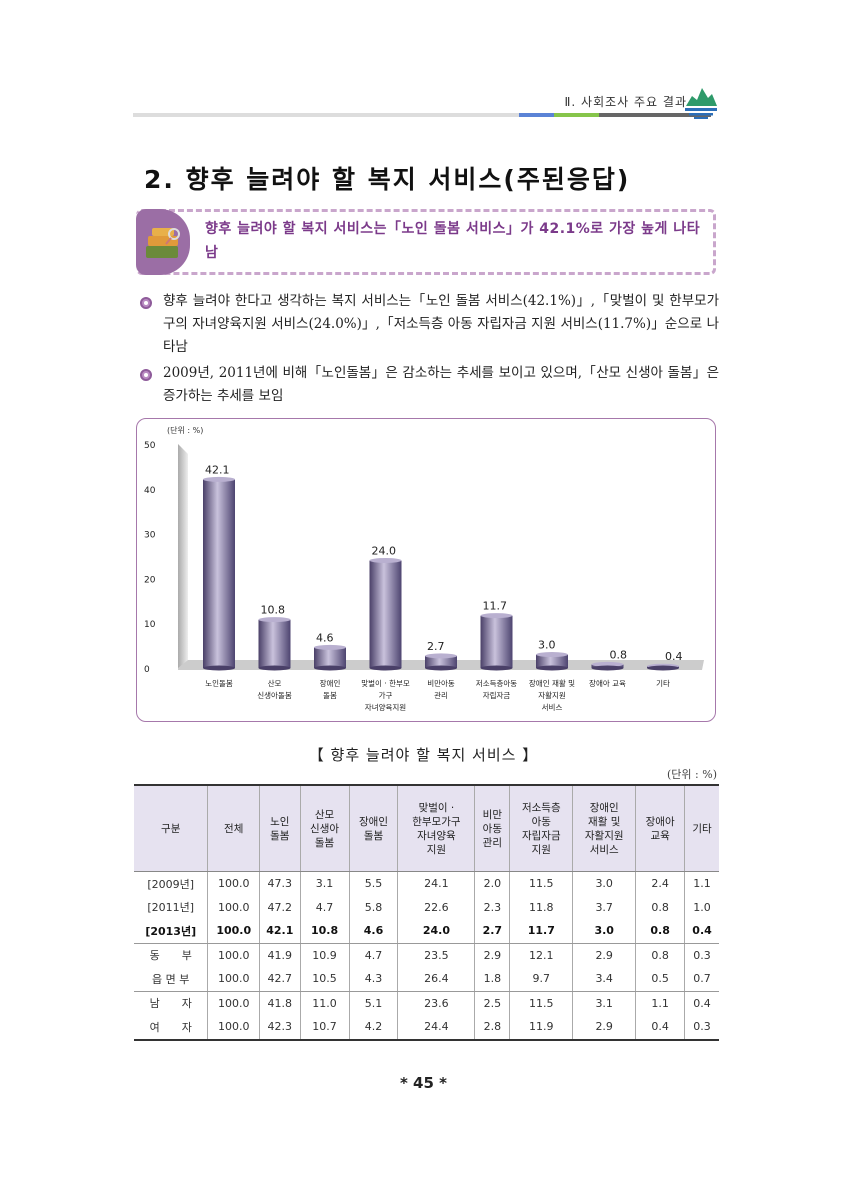 The width and height of the screenshot is (847, 1200). Describe the element at coordinates (280, 931) in the screenshot. I see `table-cell: 42.1` at that location.